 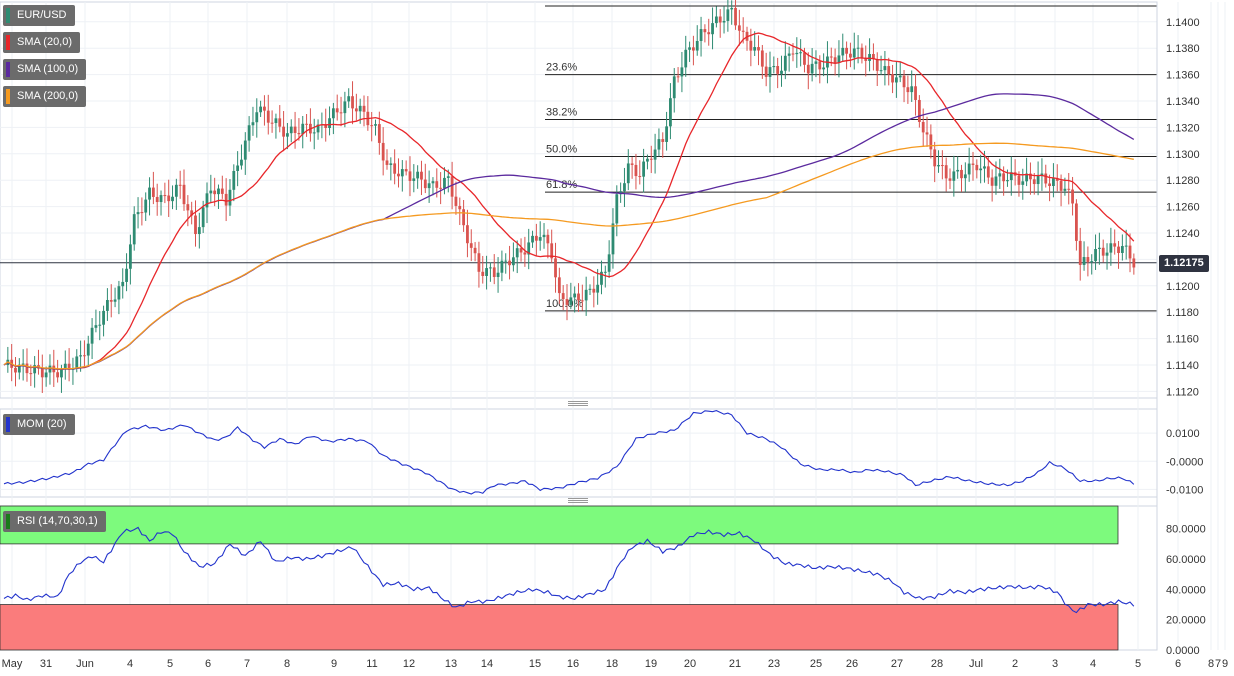 I want to click on pane-resize-handle-mom, so click(x=578, y=403).